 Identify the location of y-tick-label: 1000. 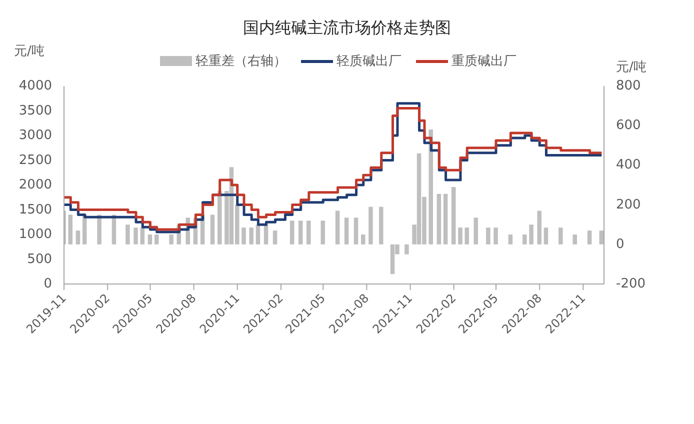
(35, 234).